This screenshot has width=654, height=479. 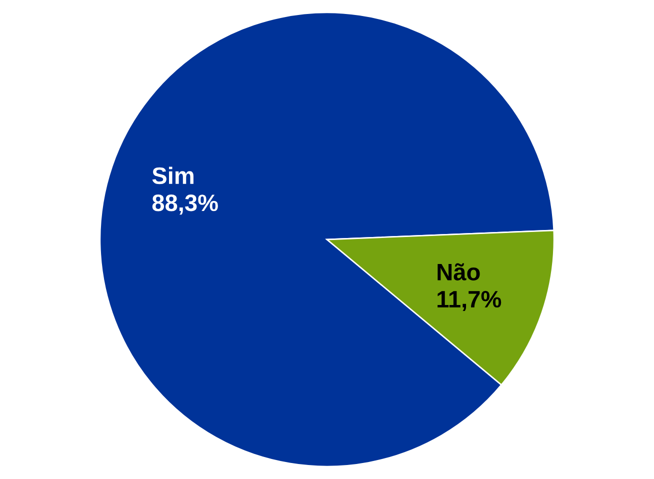 I want to click on slice-label: Não, so click(x=459, y=271).